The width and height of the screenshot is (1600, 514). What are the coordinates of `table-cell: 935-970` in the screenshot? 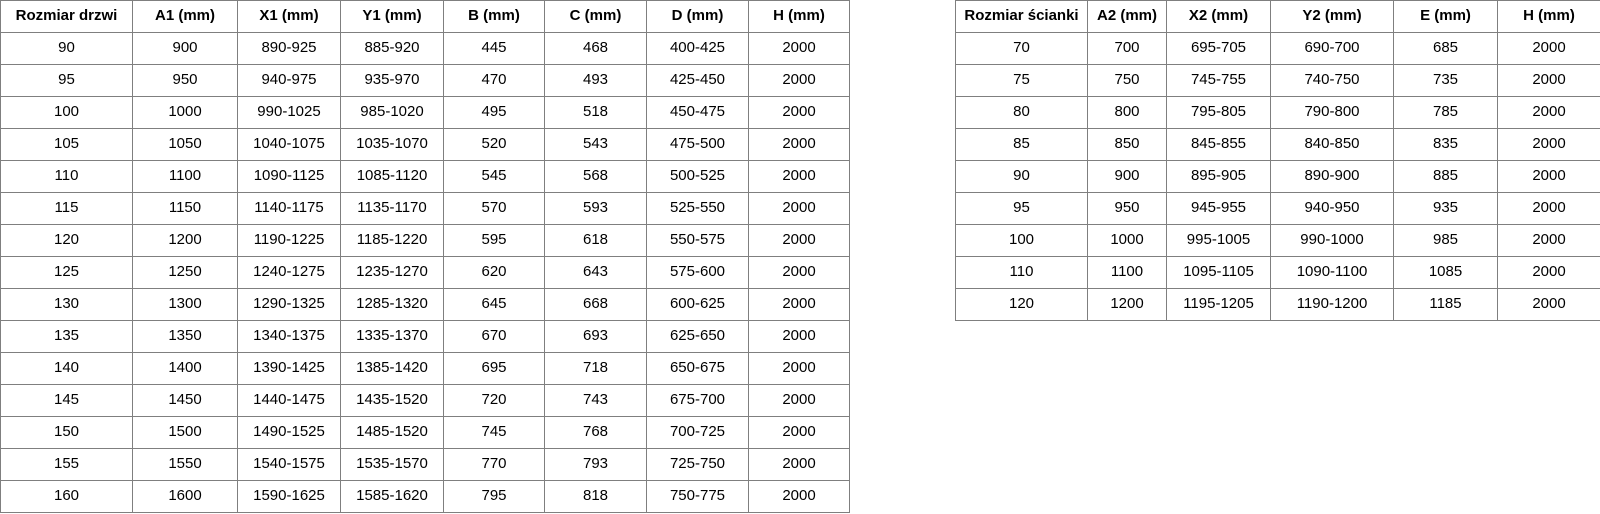 It's located at (392, 80).